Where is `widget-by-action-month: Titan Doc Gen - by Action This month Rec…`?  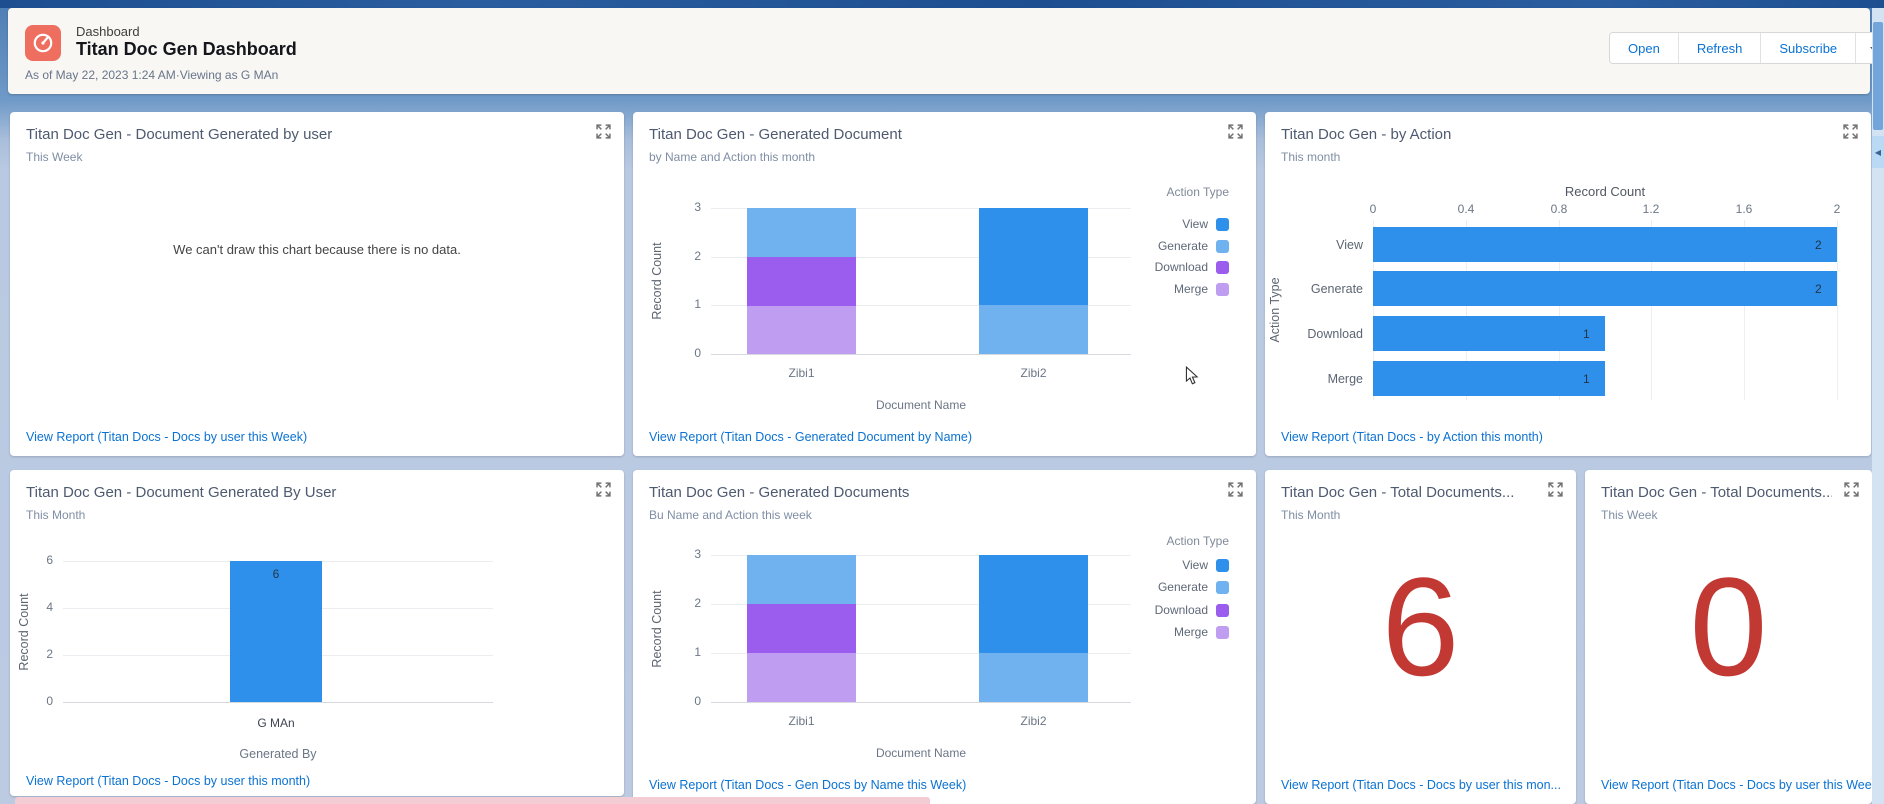 widget-by-action-month: Titan Doc Gen - by Action This month Rec… is located at coordinates (1568, 284).